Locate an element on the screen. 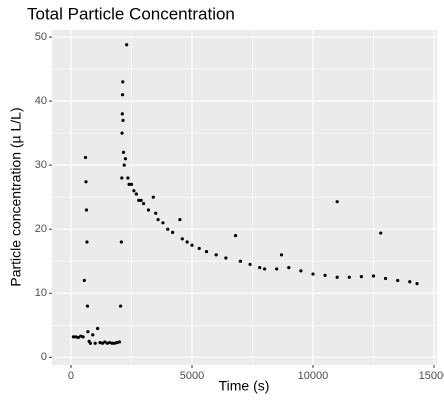 Image resolution: width=444 pixels, height=403 pixels. x-tick-label: 10000 is located at coordinates (313, 376).